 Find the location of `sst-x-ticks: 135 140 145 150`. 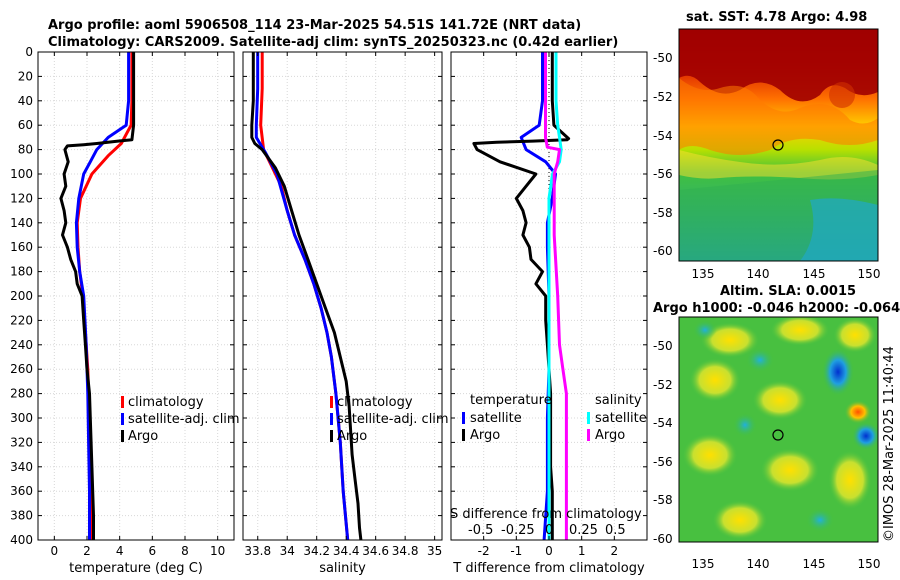

sst-x-ticks: 135 140 145 150 is located at coordinates (786, 274).